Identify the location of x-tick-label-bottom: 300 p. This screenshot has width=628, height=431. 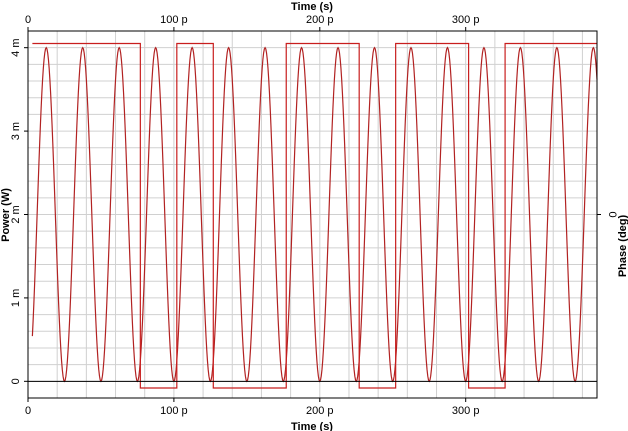
(466, 411).